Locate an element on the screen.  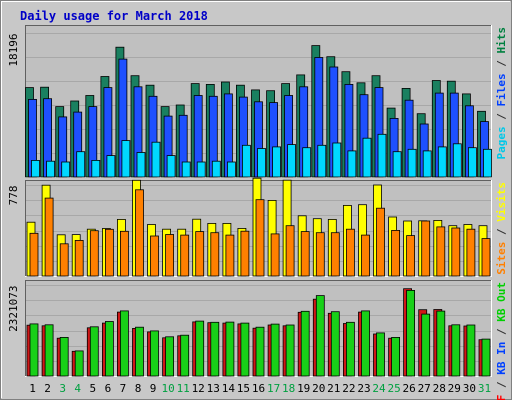
x-tick-label: 15 is located at coordinates (243, 388).